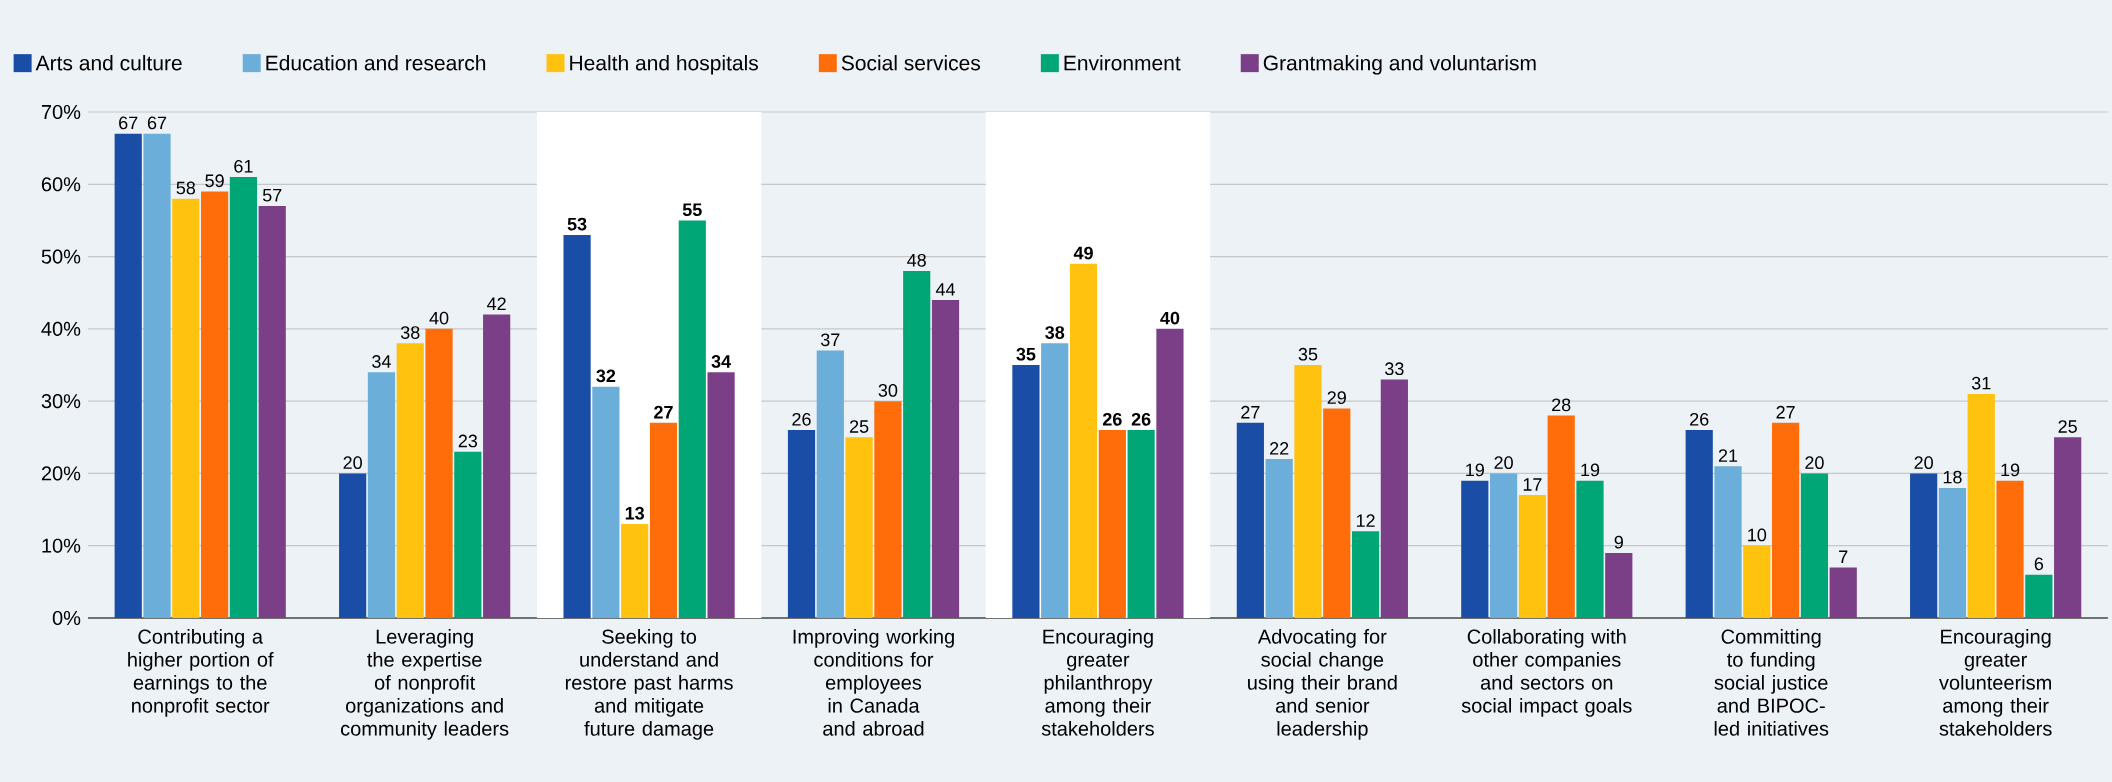 This screenshot has width=2112, height=782. Describe the element at coordinates (61, 328) in the screenshot. I see `y-tick-label: 40%` at that location.